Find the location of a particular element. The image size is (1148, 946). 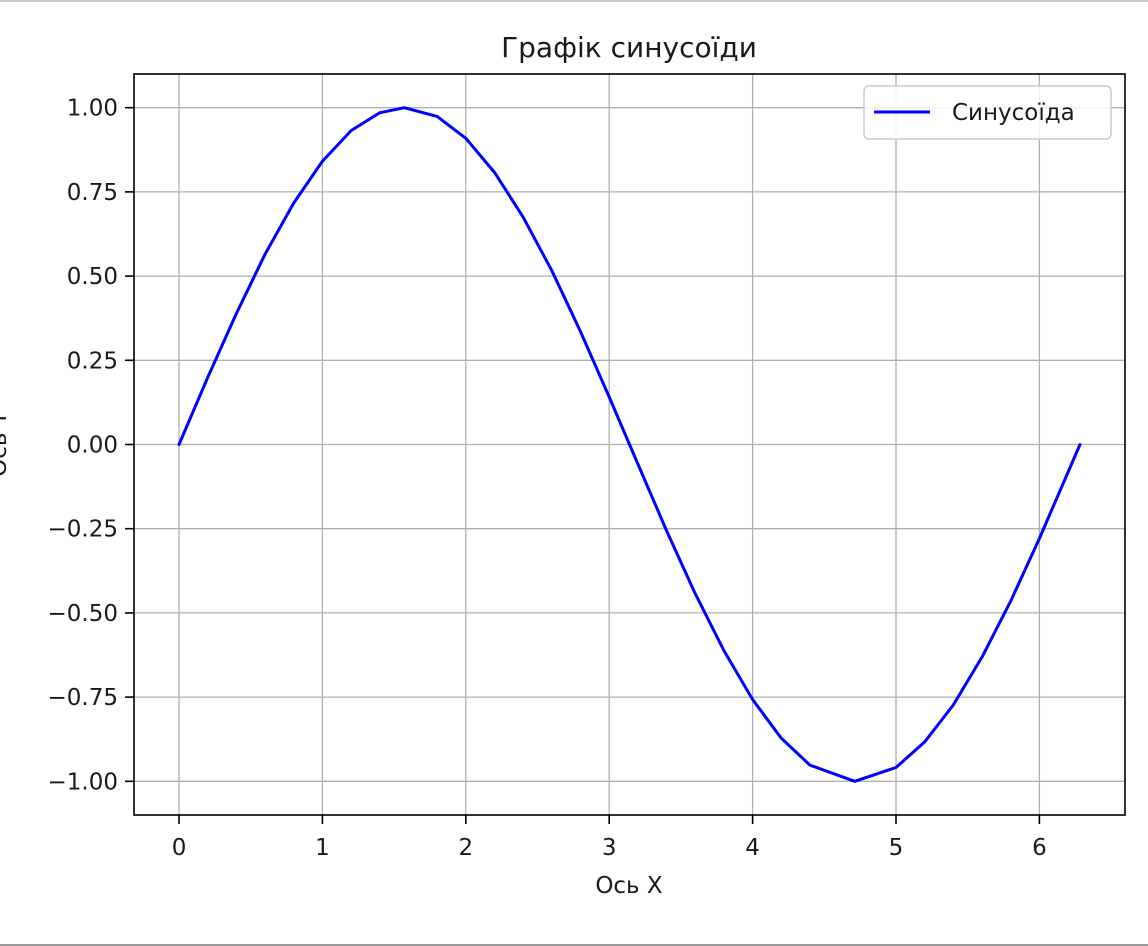

legend-box is located at coordinates (987, 112).